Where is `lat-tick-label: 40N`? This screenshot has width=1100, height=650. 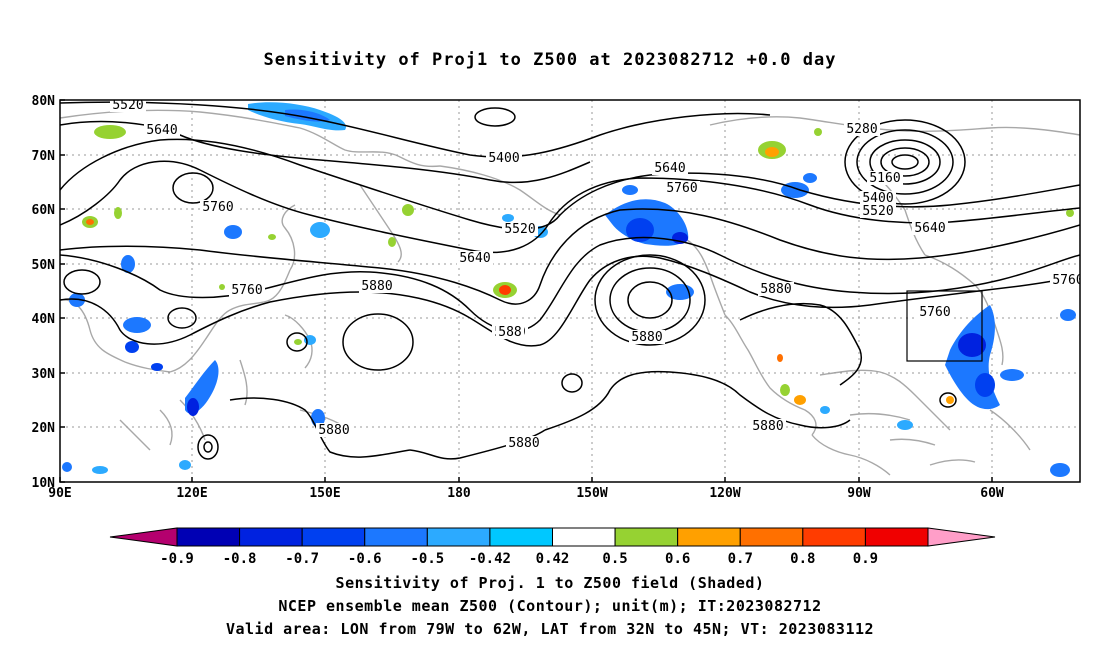 lat-tick-label: 40N is located at coordinates (44, 319).